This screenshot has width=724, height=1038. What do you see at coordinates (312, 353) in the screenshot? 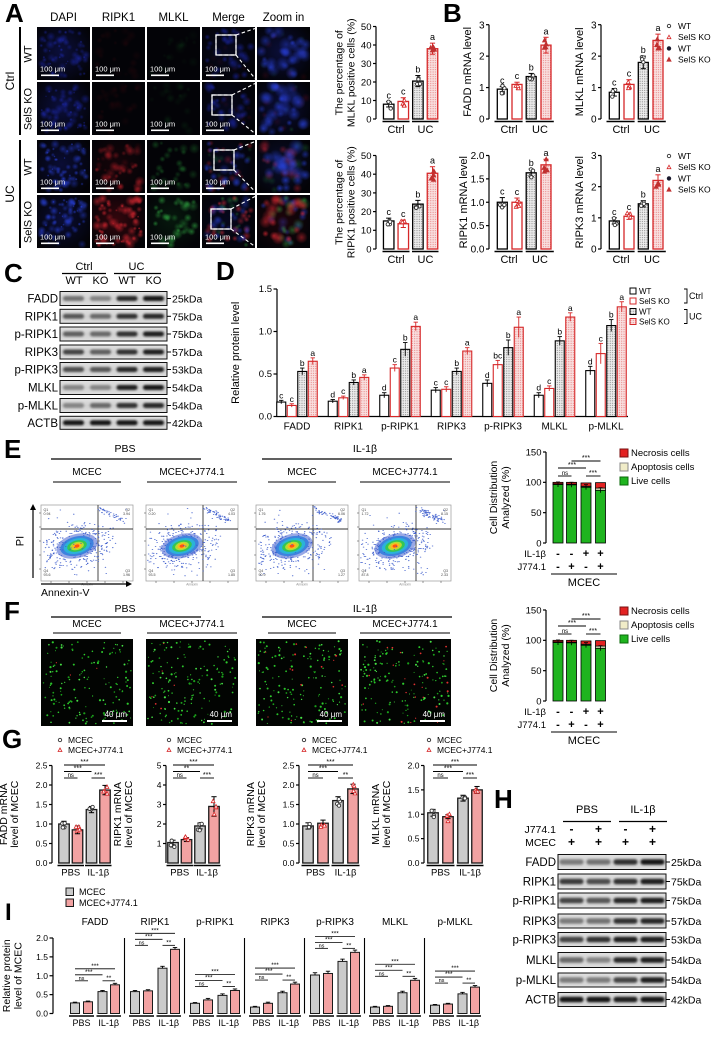
I see `svg-text: a` at bounding box center [312, 353].